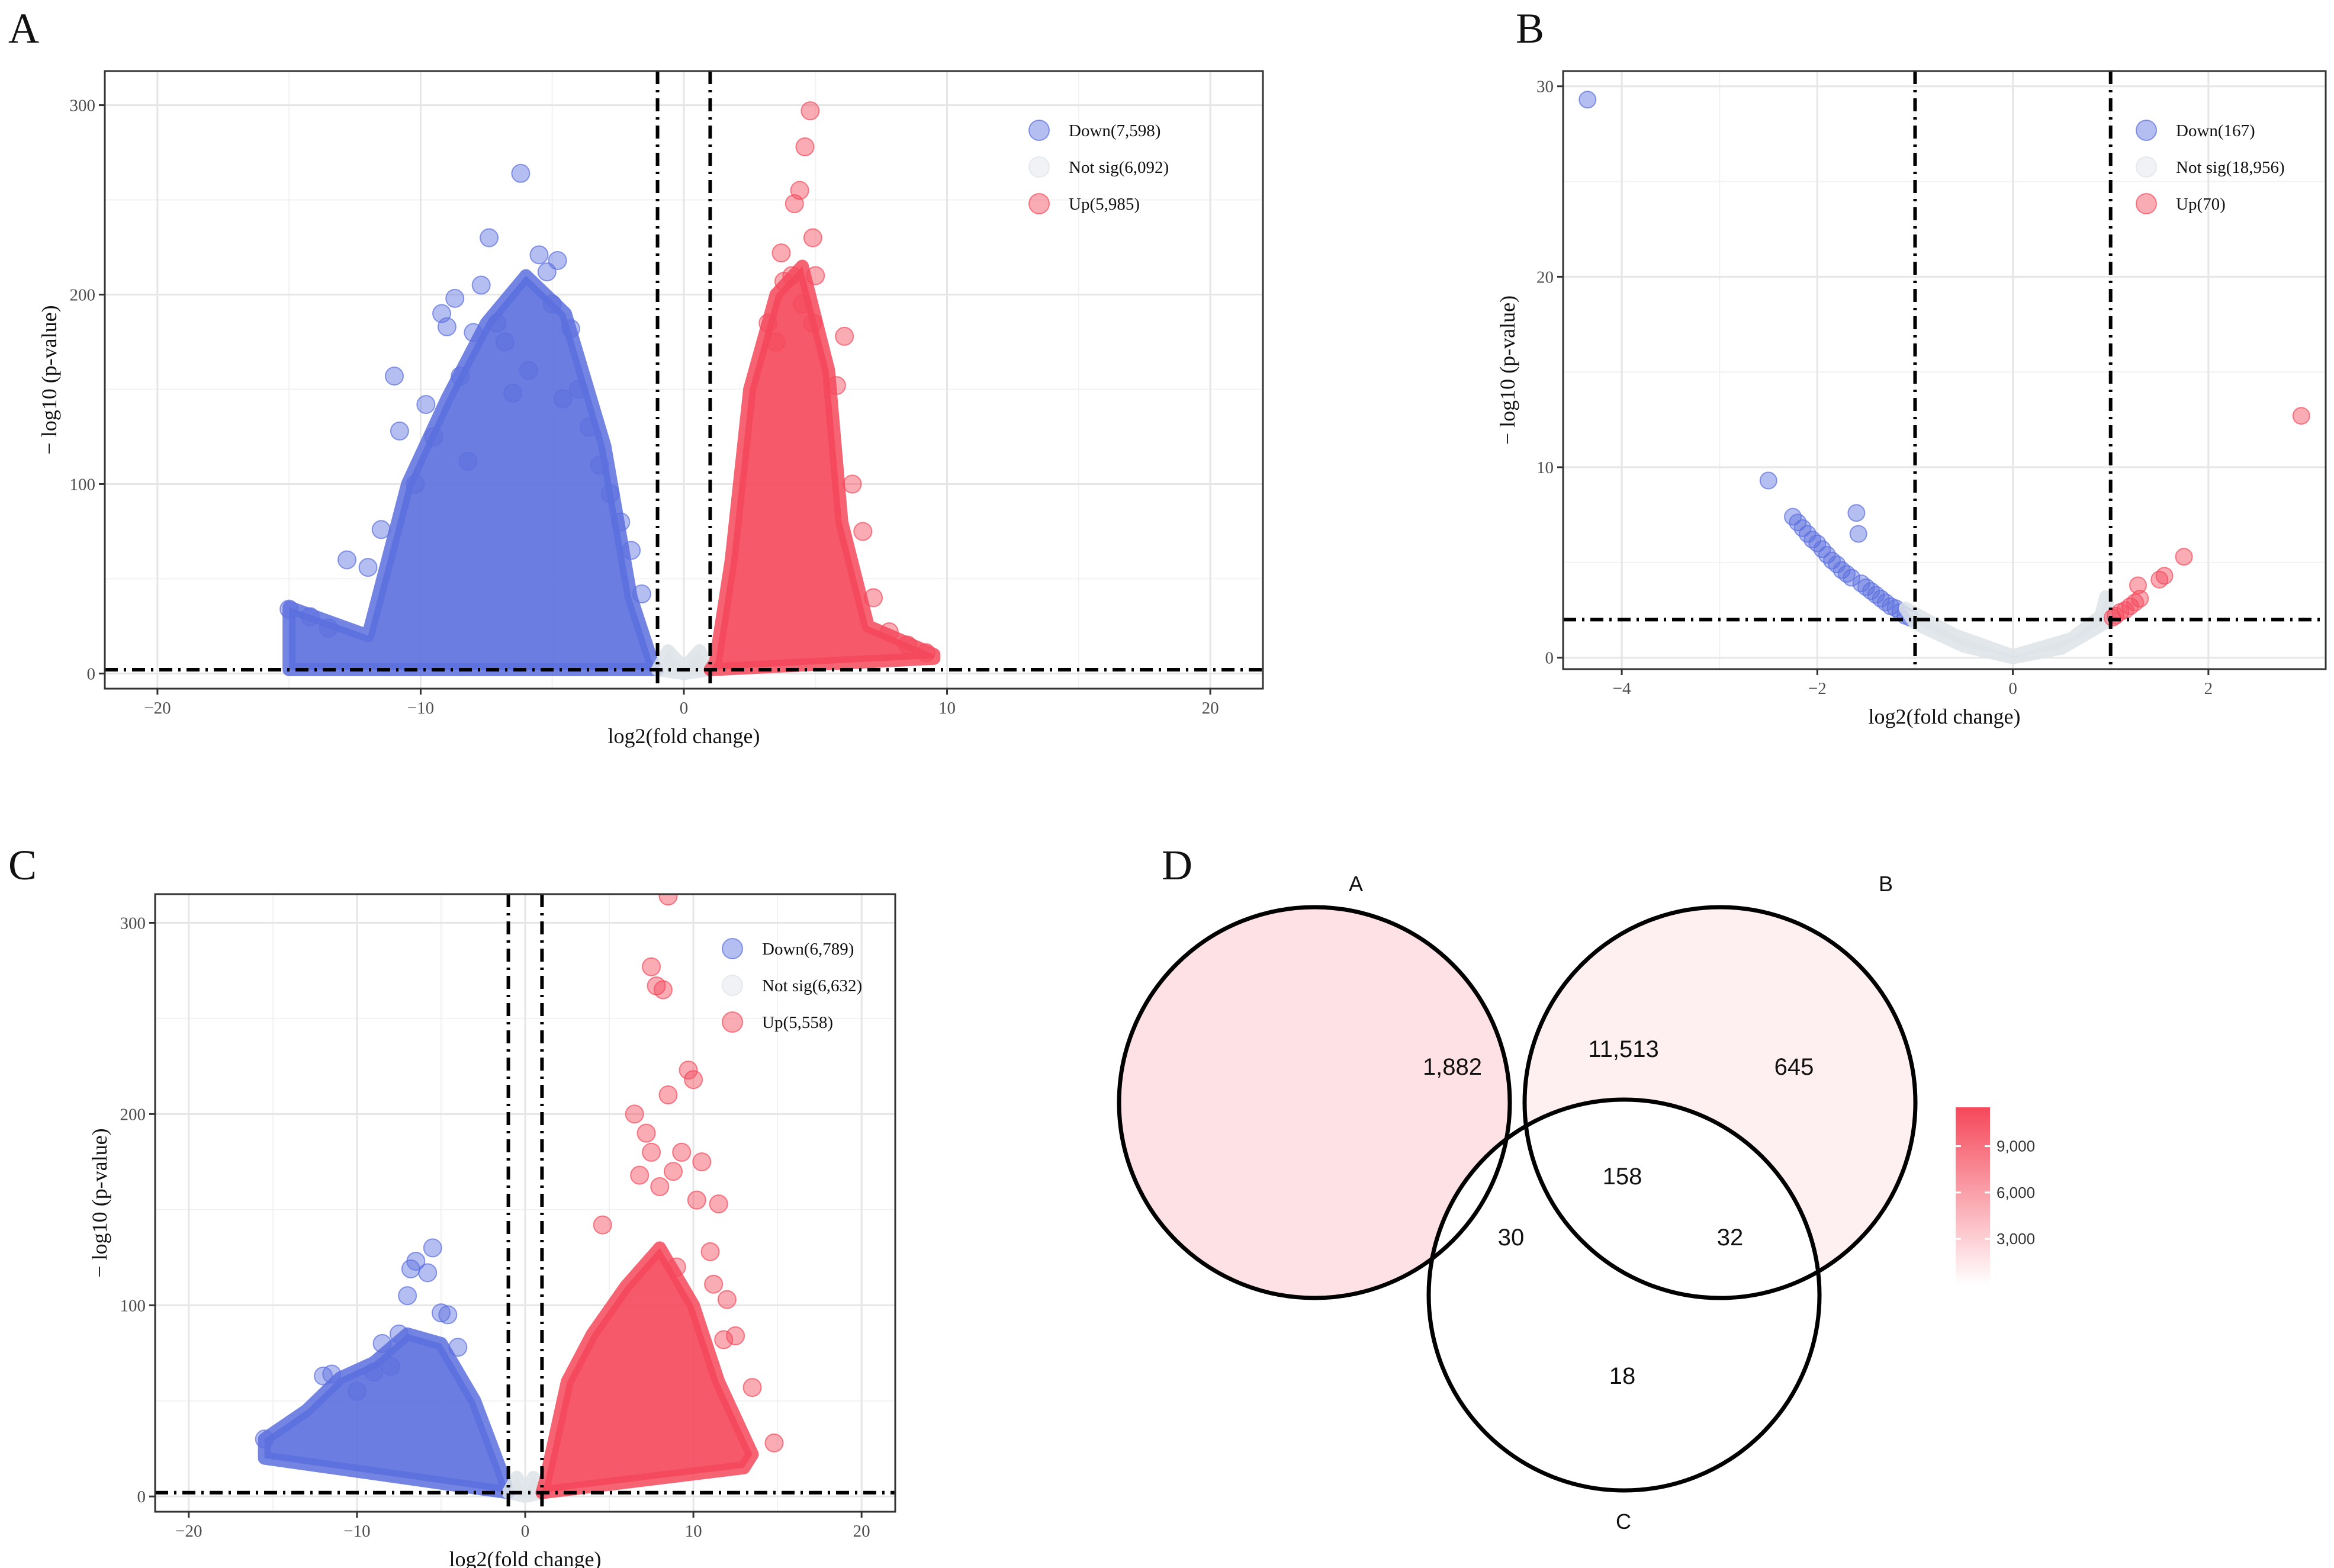  I want to click on legend-marker-up, so click(2146, 203).